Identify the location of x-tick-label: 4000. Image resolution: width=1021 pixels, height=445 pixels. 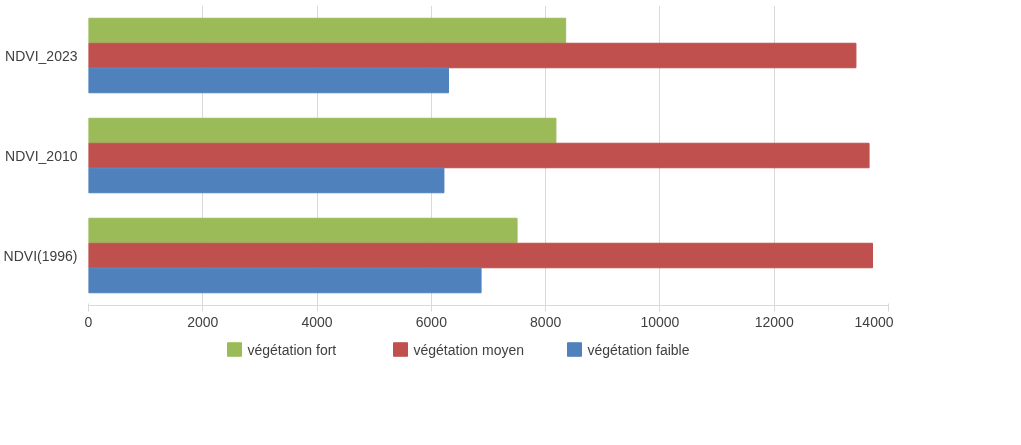
(317, 321).